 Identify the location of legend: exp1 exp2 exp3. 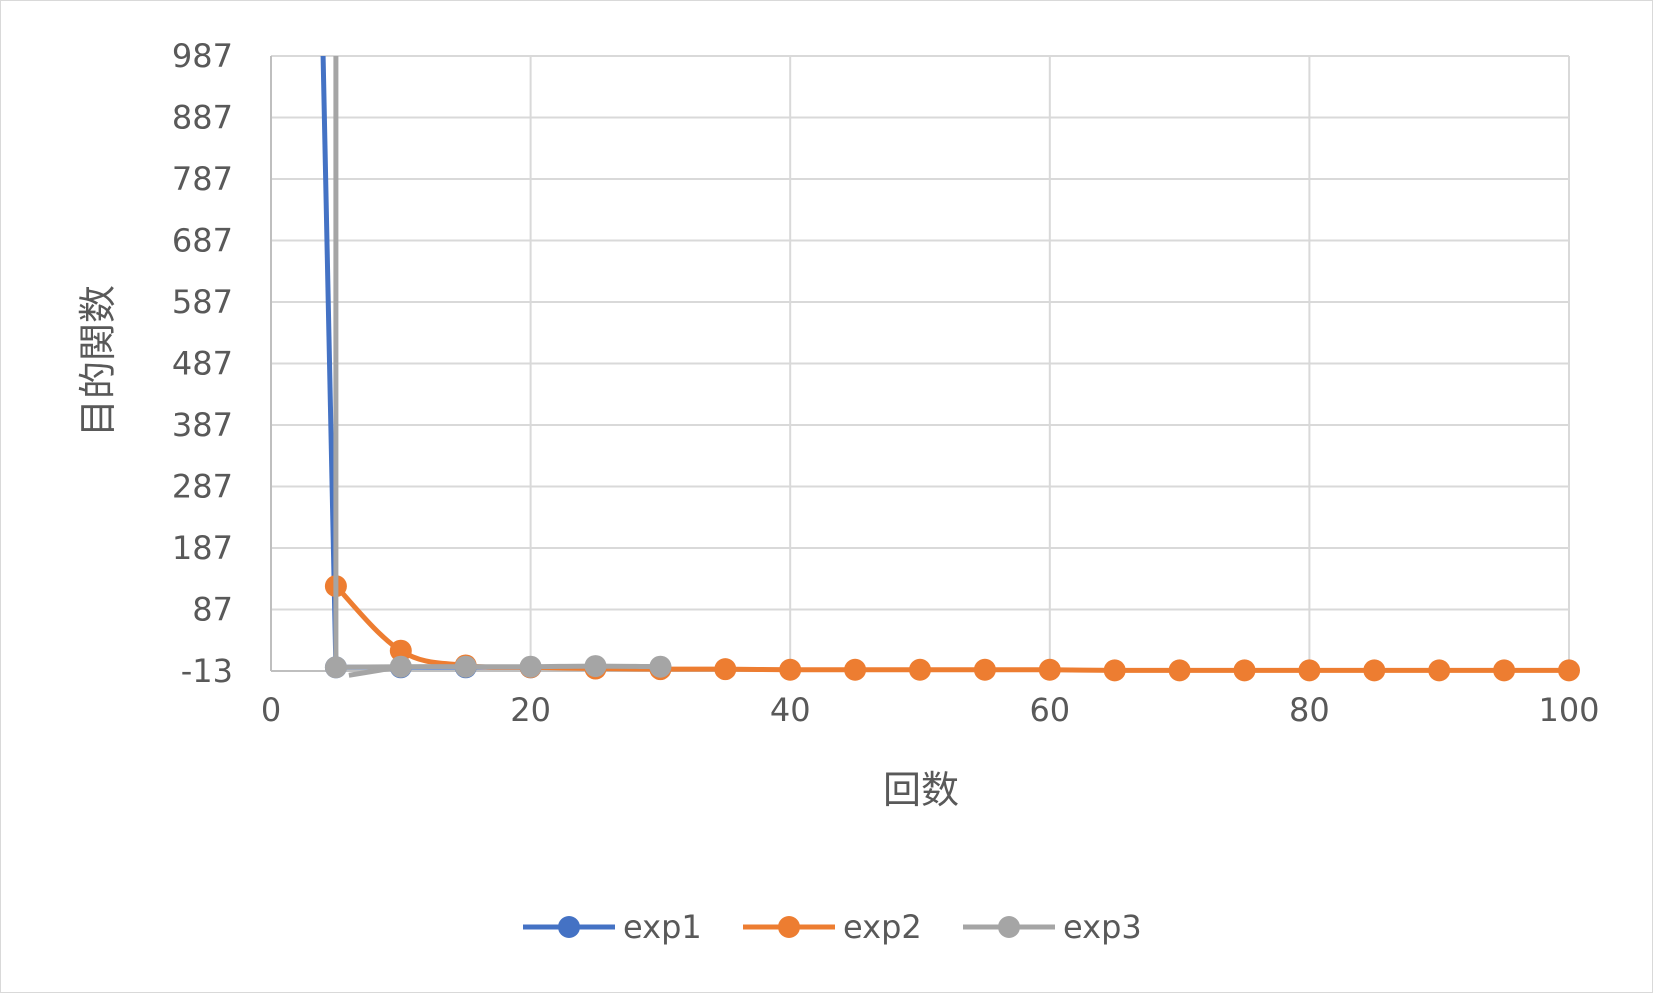
(832, 927).